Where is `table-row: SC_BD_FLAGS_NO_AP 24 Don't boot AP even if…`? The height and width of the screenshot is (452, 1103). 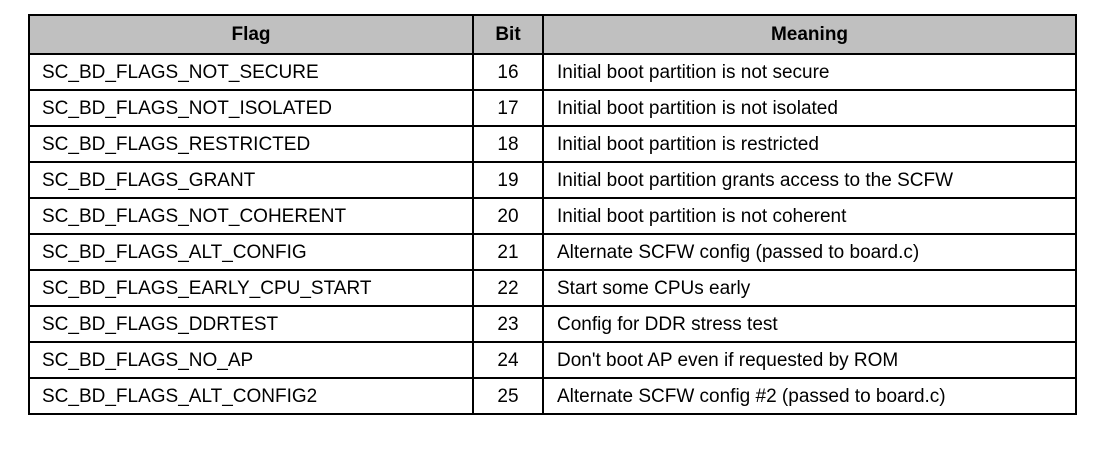 table-row: SC_BD_FLAGS_NO_AP 24 Don't boot AP even if… is located at coordinates (552, 360).